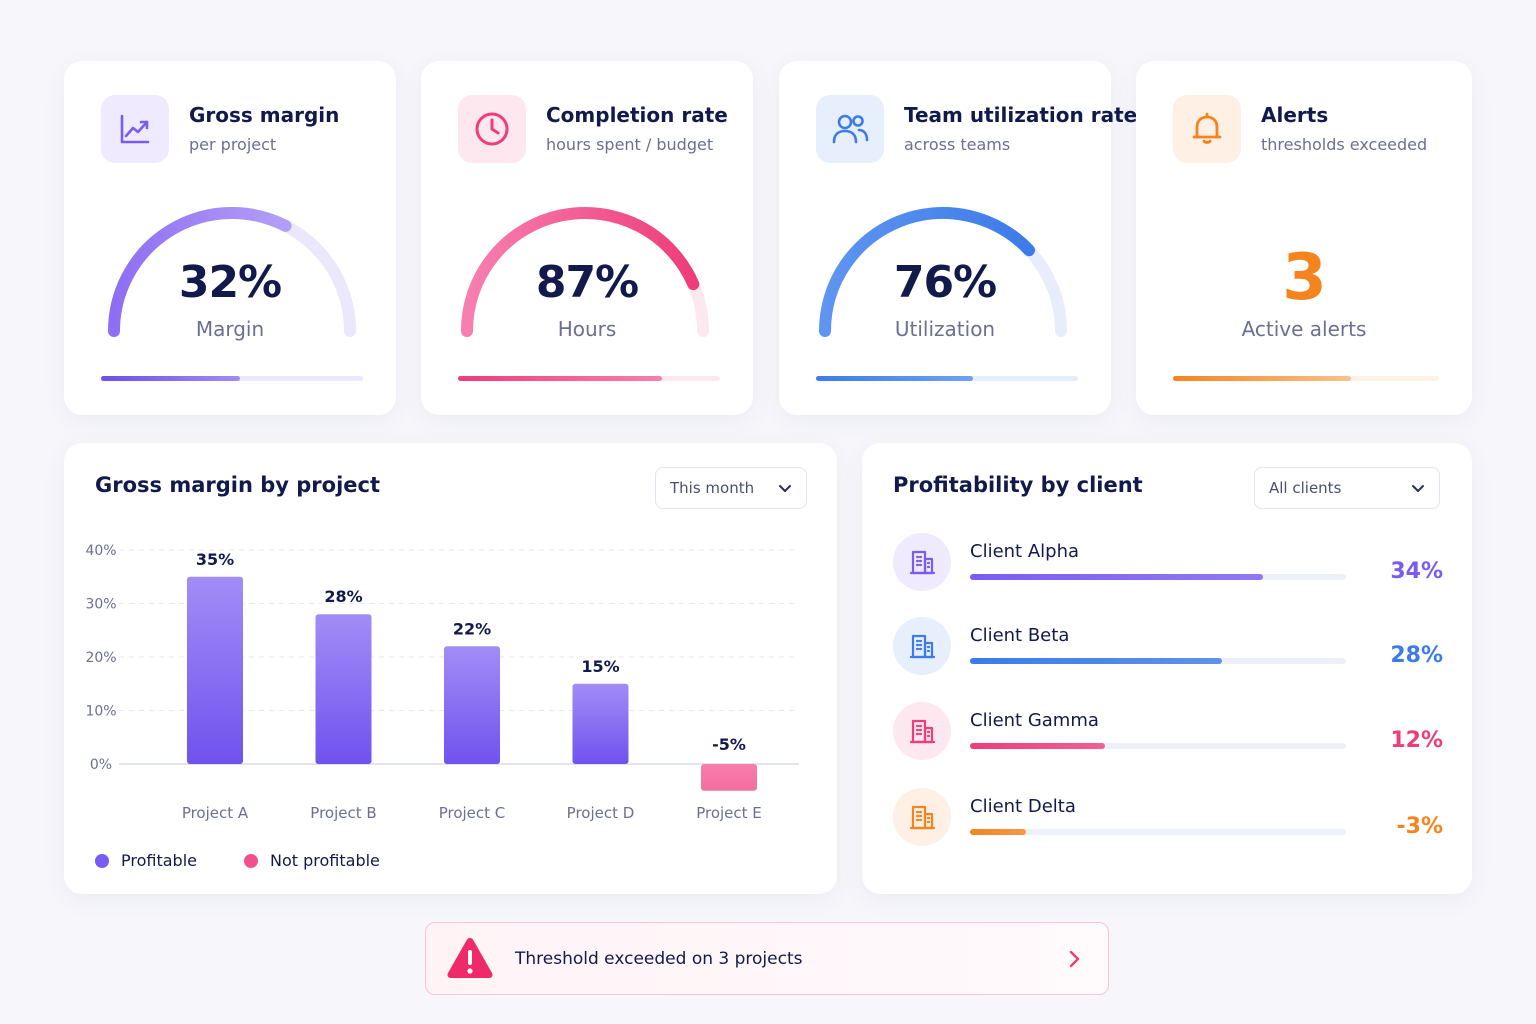 The height and width of the screenshot is (1024, 1536). What do you see at coordinates (100, 712) in the screenshot?
I see `y-tick-label: 10%` at bounding box center [100, 712].